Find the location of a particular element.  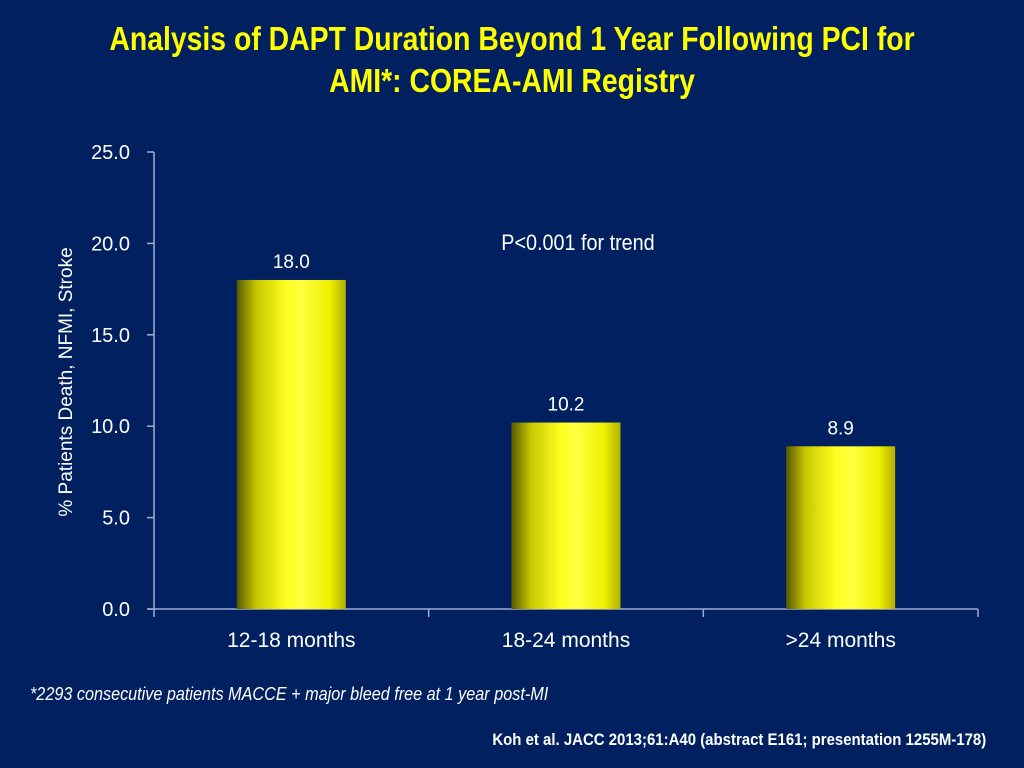

y-tick-label: 10.0 is located at coordinates (110, 427).